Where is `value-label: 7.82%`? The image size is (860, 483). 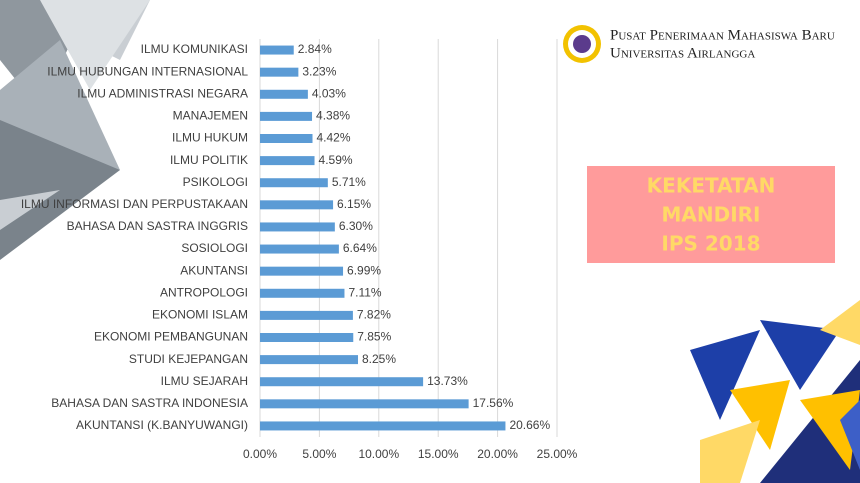 value-label: 7.82% is located at coordinates (374, 315).